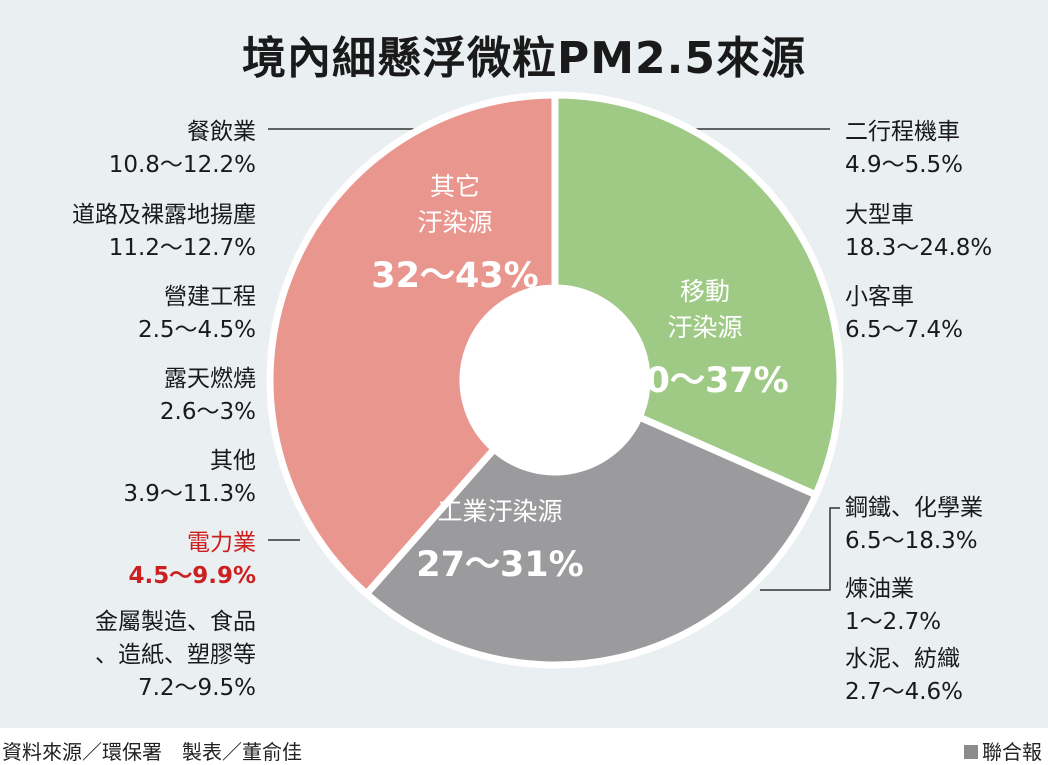 The height and width of the screenshot is (765, 1048). What do you see at coordinates (189, 478) in the screenshot?
I see `label-other: 其他 3.9～11.3%` at bounding box center [189, 478].